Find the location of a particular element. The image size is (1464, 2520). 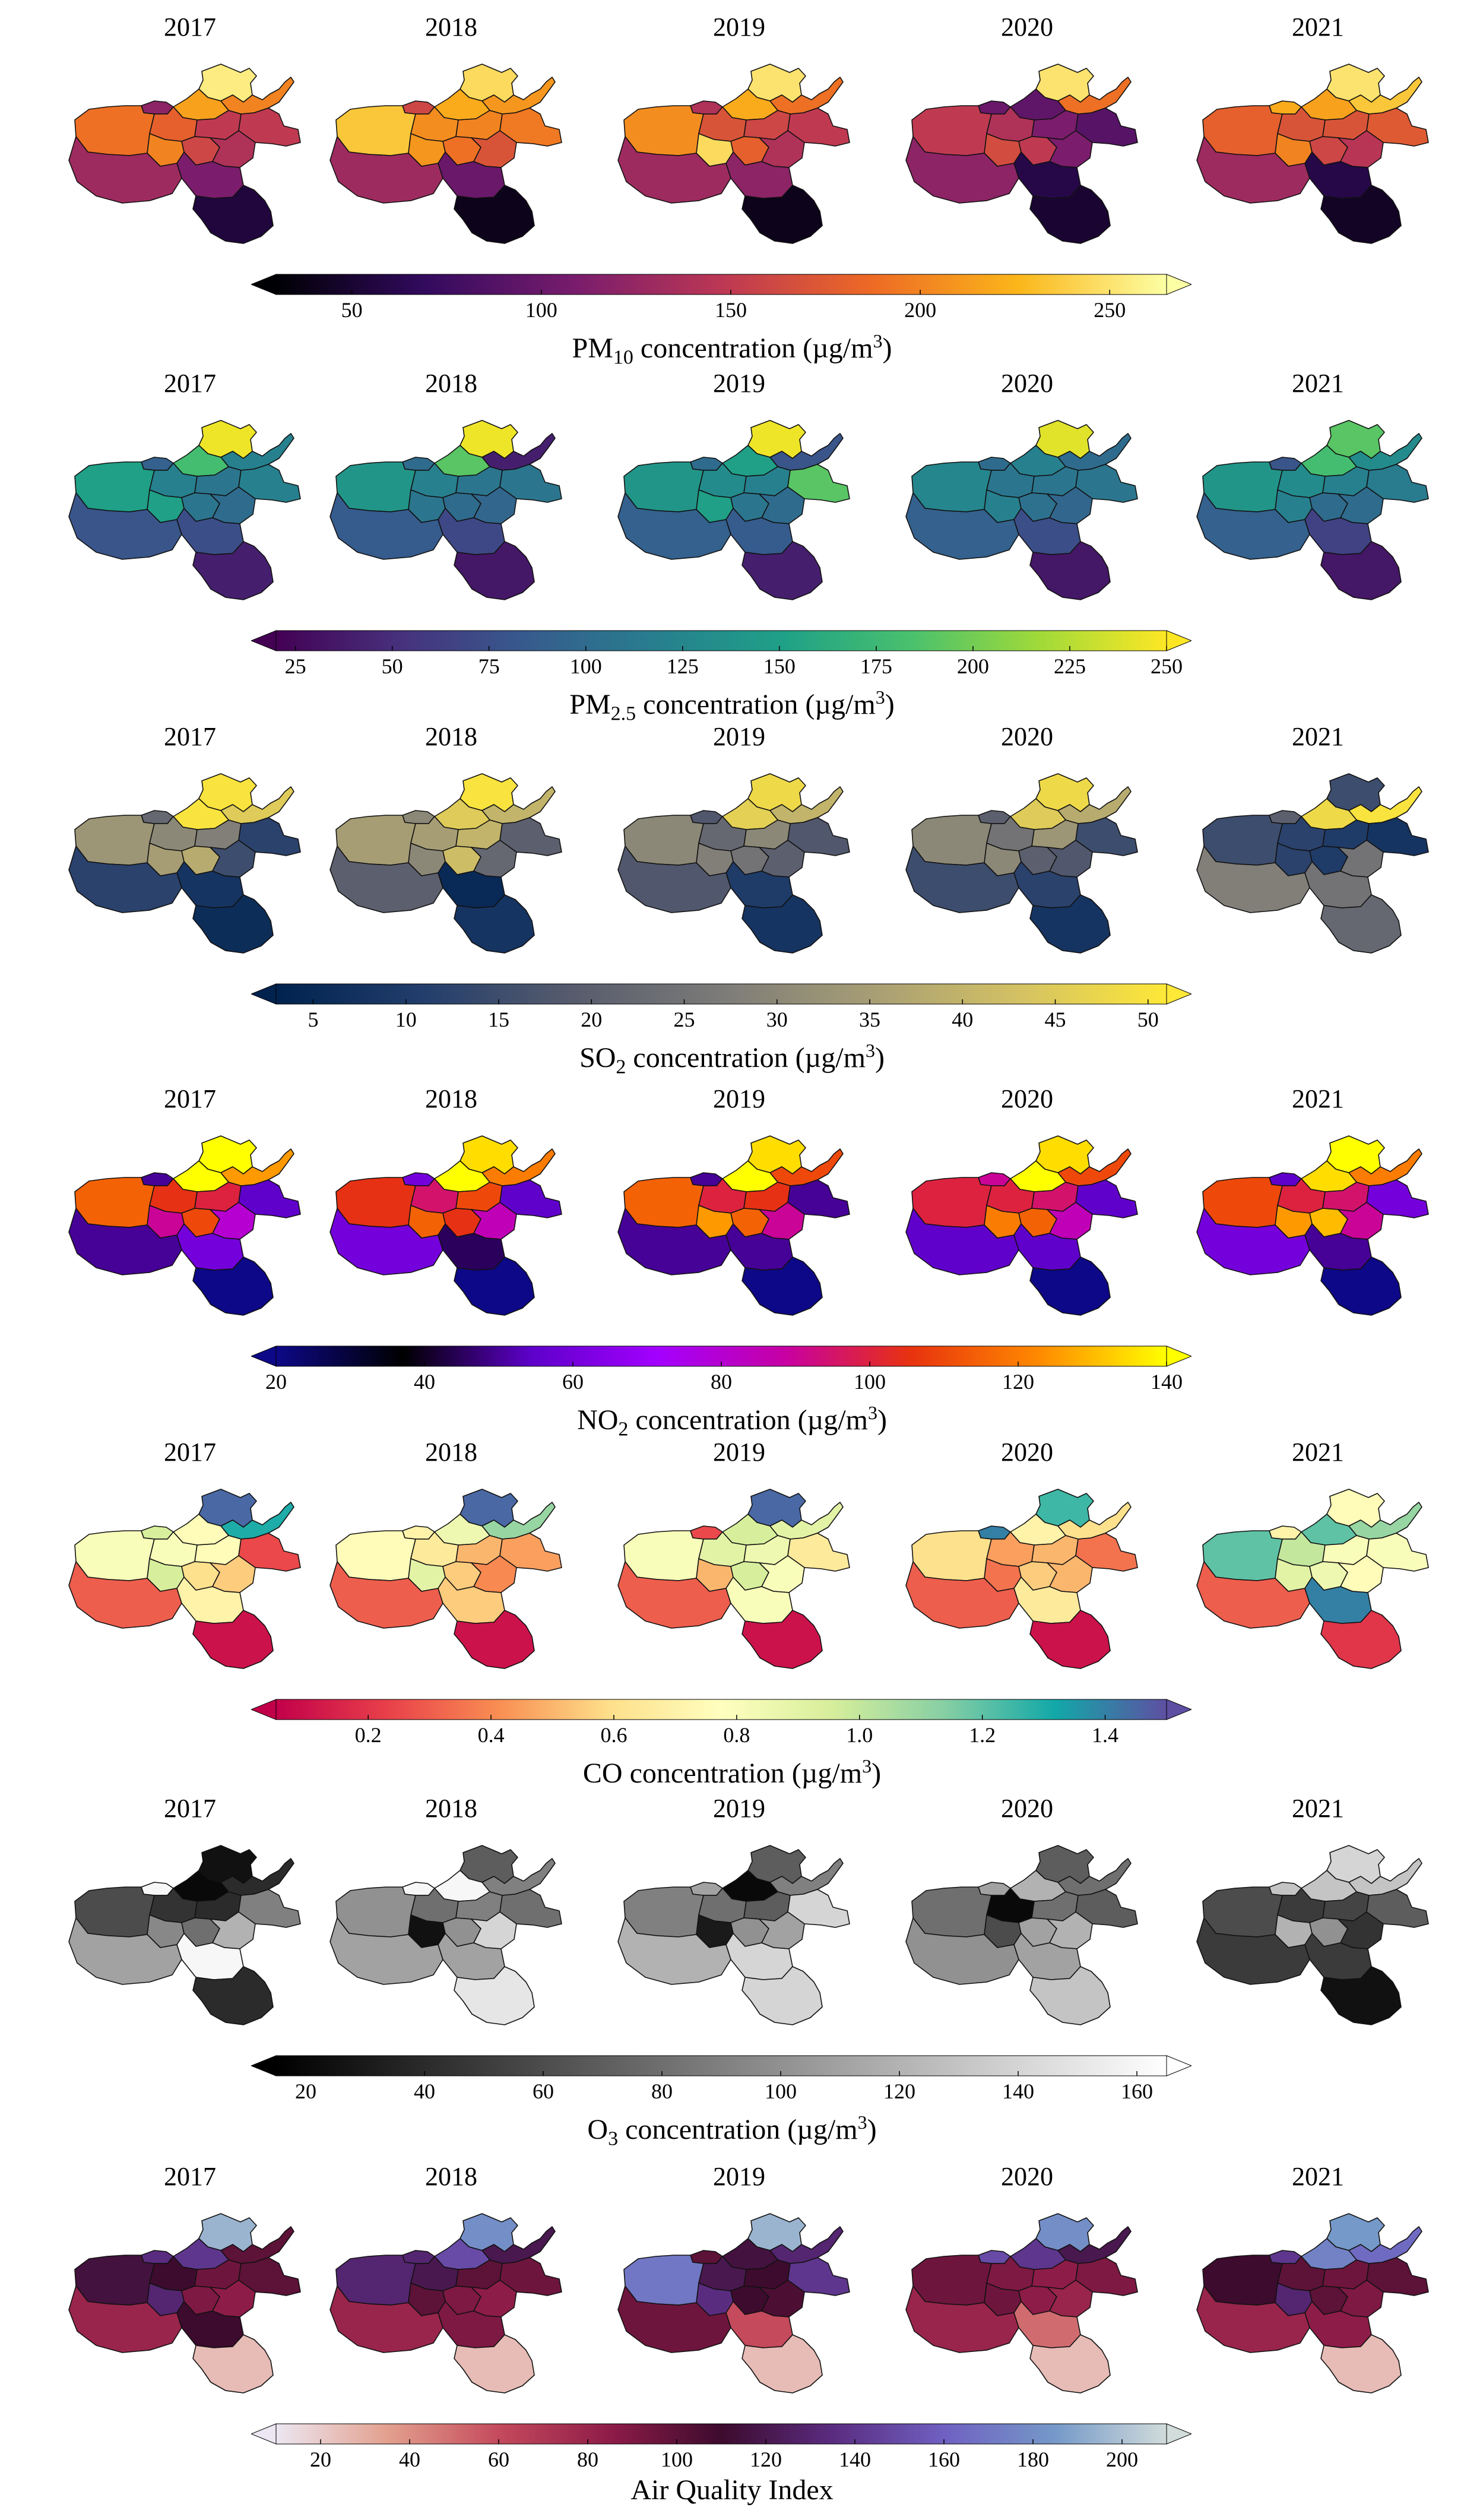

colorbar-title-label-sub: 3 is located at coordinates (613, 2139).